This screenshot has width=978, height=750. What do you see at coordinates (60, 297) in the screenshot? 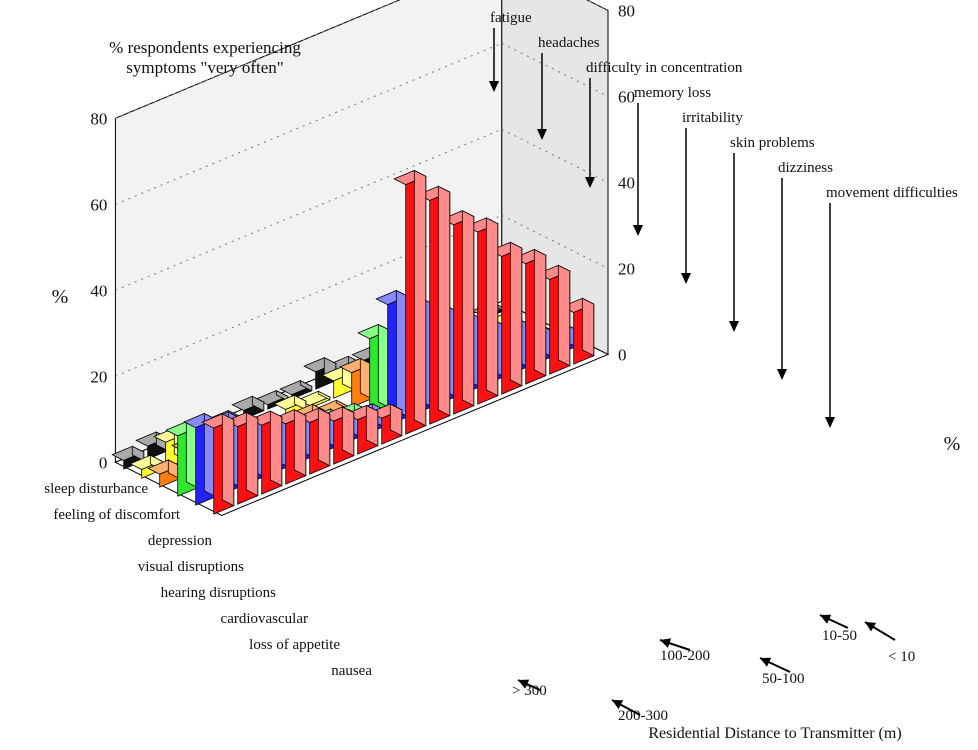
I see `y-axis-label-left: %` at bounding box center [60, 297].